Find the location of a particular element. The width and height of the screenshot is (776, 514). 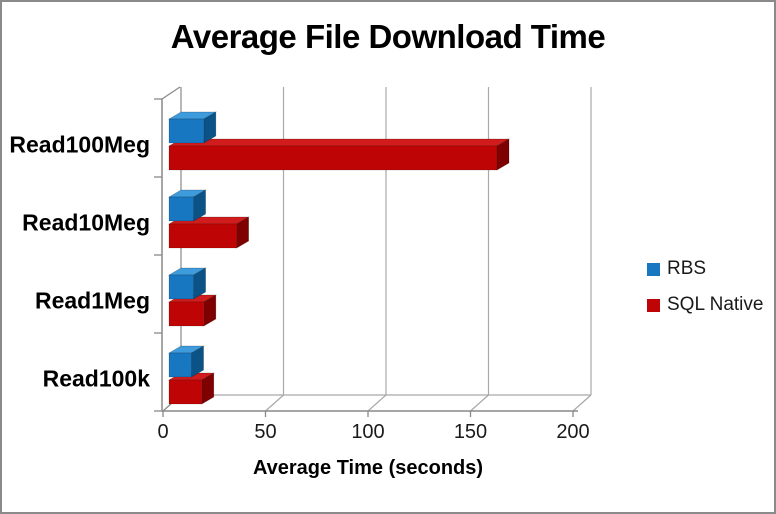

x-tick-label-200: 200 is located at coordinates (573, 432).